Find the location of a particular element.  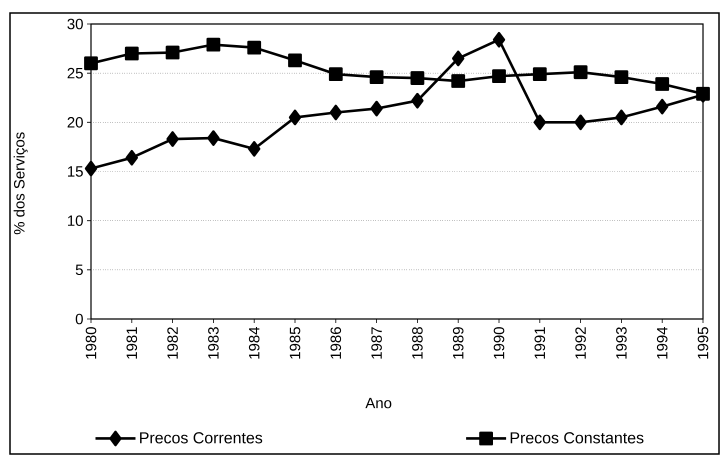

x-tick-label: 1982 is located at coordinates (172, 343).